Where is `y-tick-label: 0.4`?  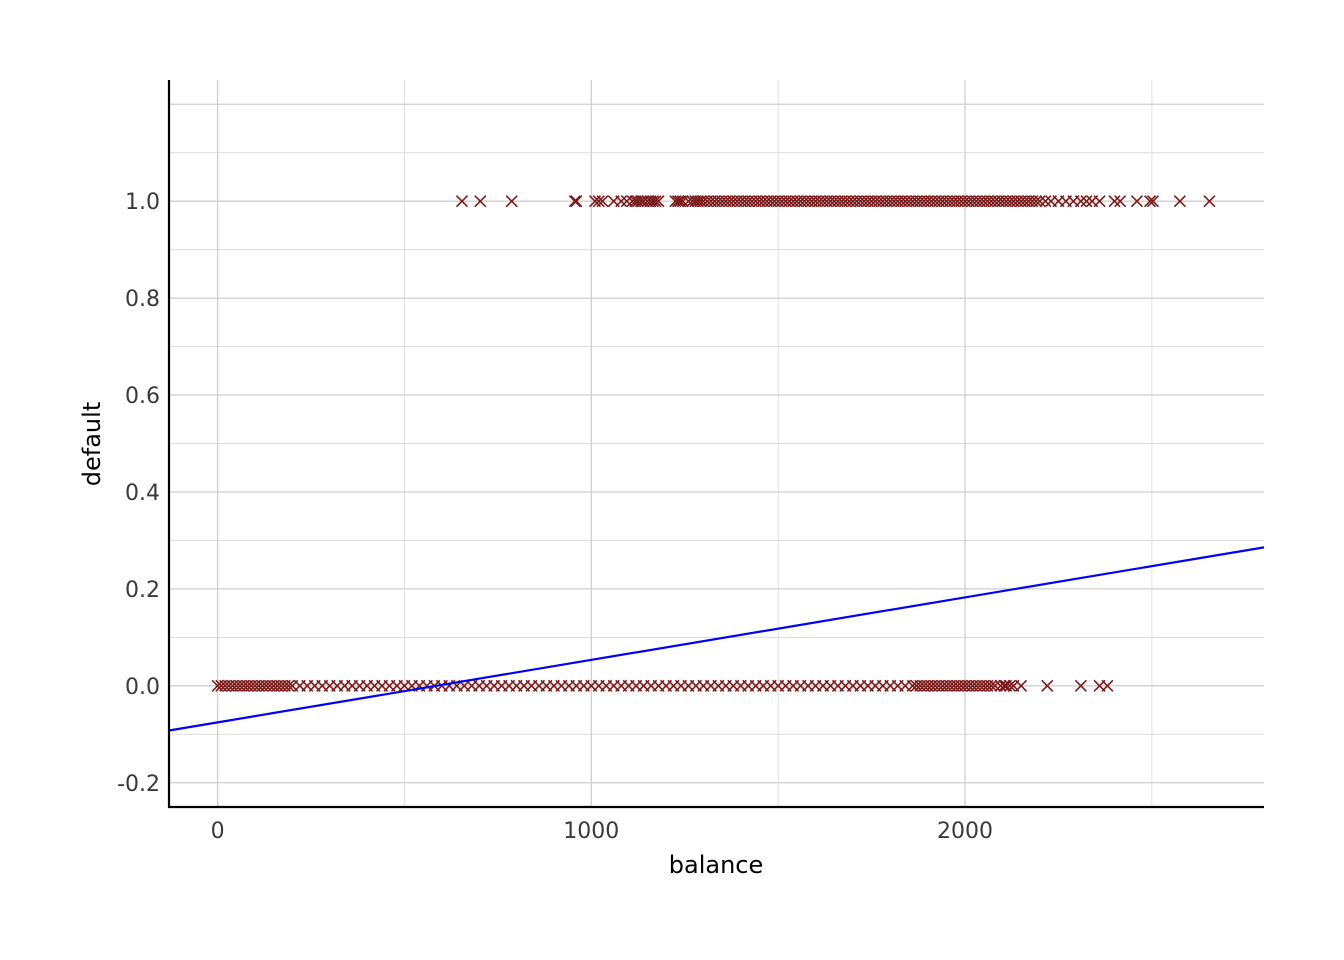
y-tick-label: 0.4 is located at coordinates (142, 493).